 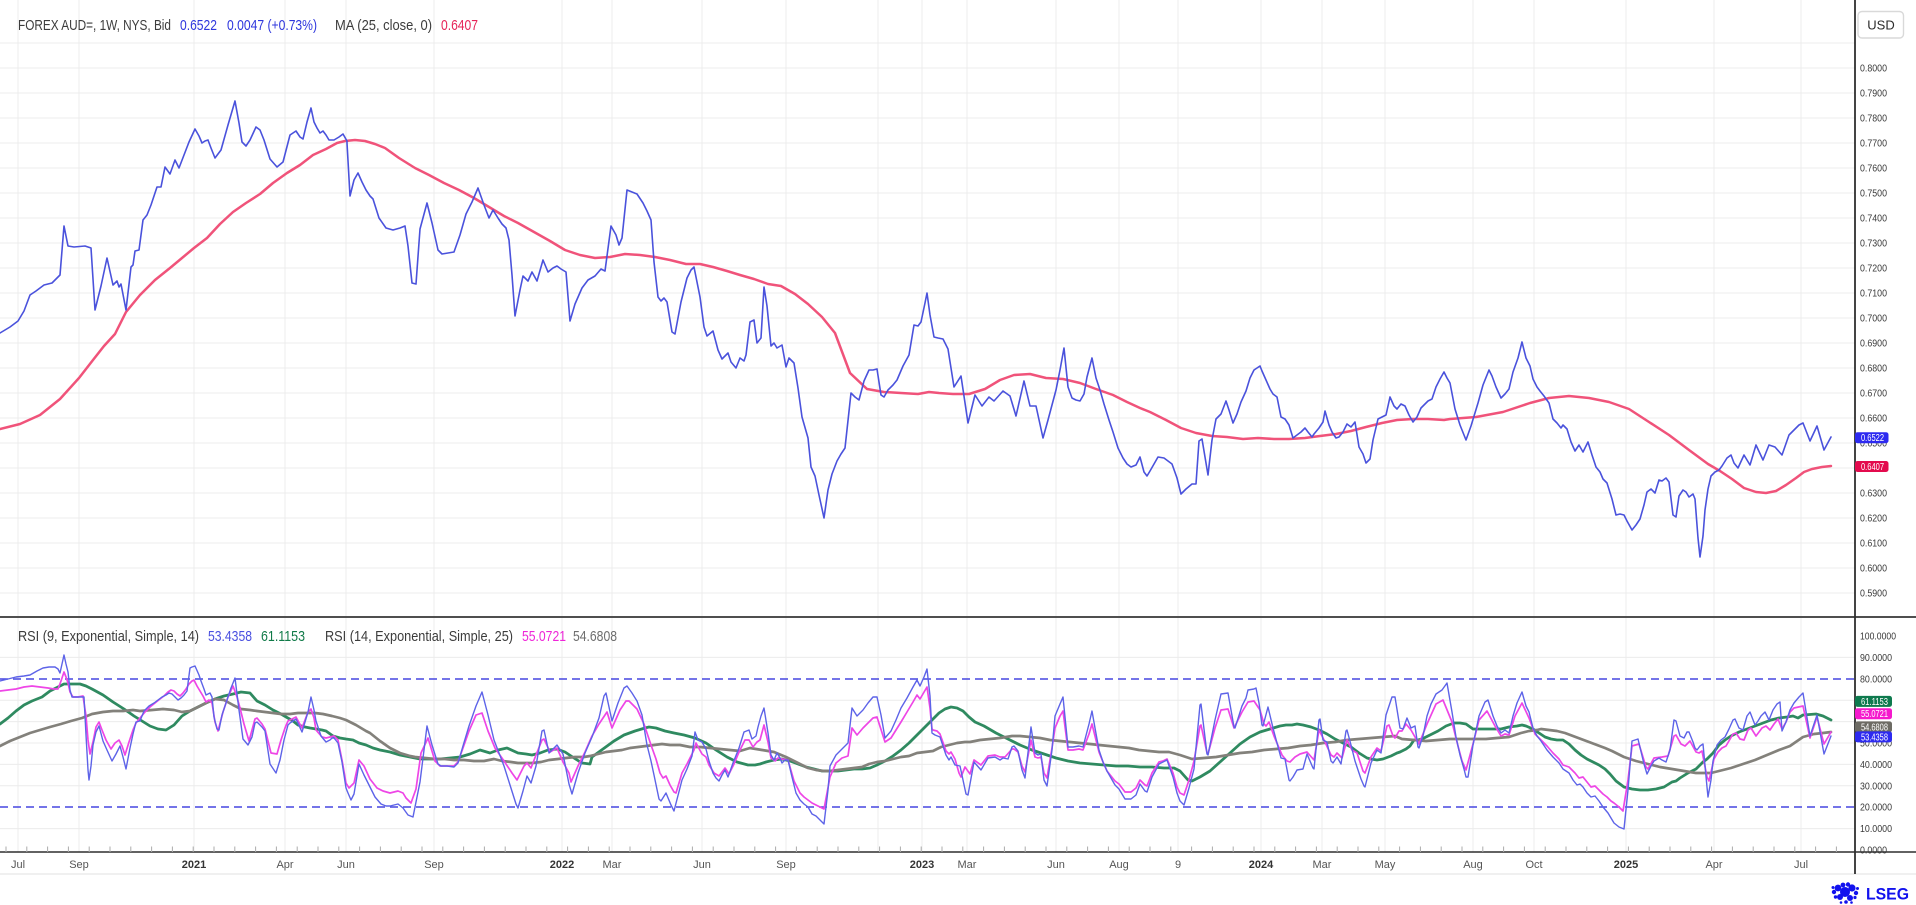 What do you see at coordinates (1873, 219) in the screenshot?
I see `svg-text: 0.7400` at bounding box center [1873, 219].